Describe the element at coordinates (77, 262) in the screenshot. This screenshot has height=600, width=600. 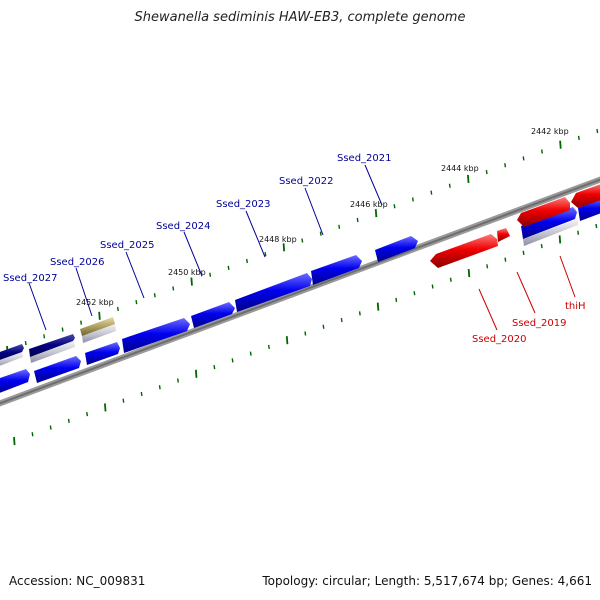
I see `gene-label-ssed-2026: Ssed_2026` at that location.